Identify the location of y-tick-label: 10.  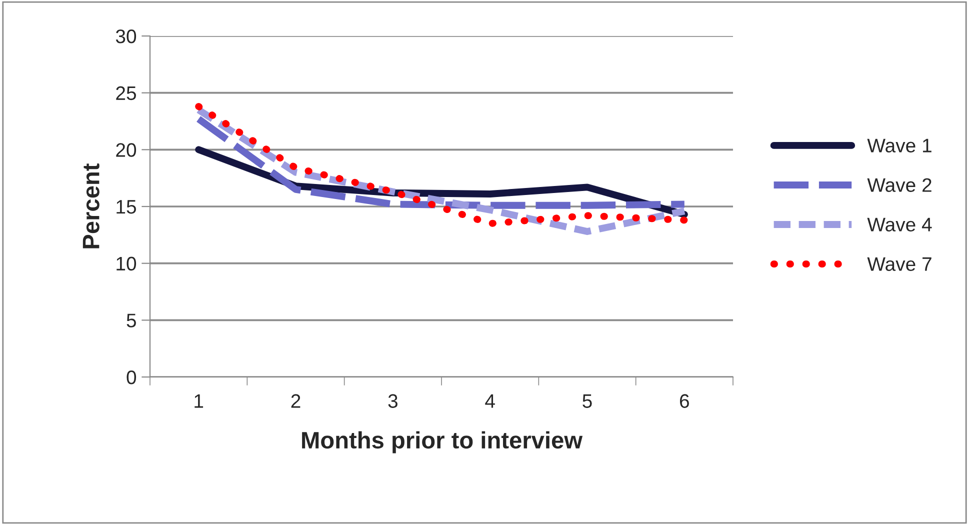
(126, 263).